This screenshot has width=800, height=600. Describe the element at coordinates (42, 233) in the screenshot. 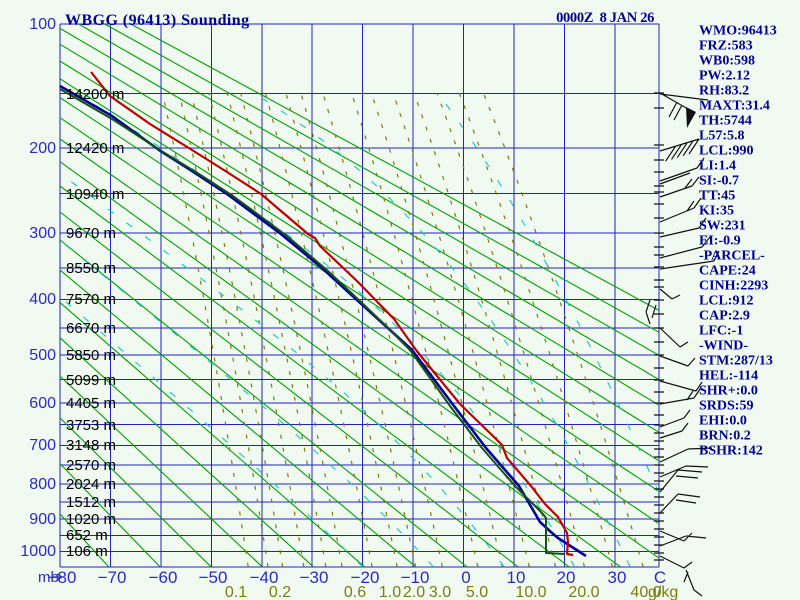

I see `svg-text: 300` at that location.